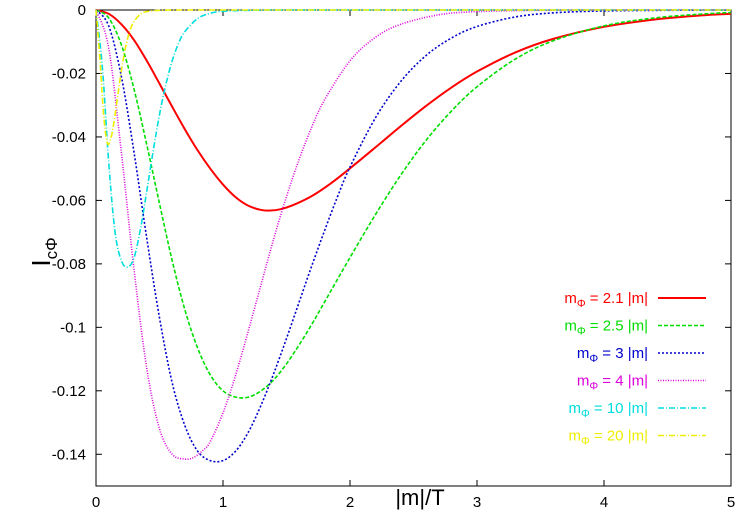  I want to click on y-tick-label: -0.1, so click(73, 327).